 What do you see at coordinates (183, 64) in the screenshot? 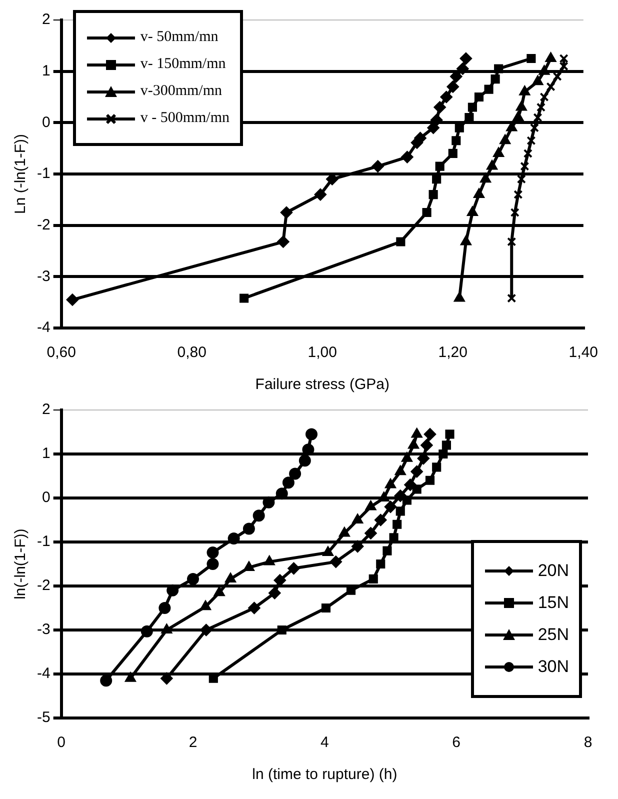
I see `legend-label: v- 150mm/mn` at bounding box center [183, 64].